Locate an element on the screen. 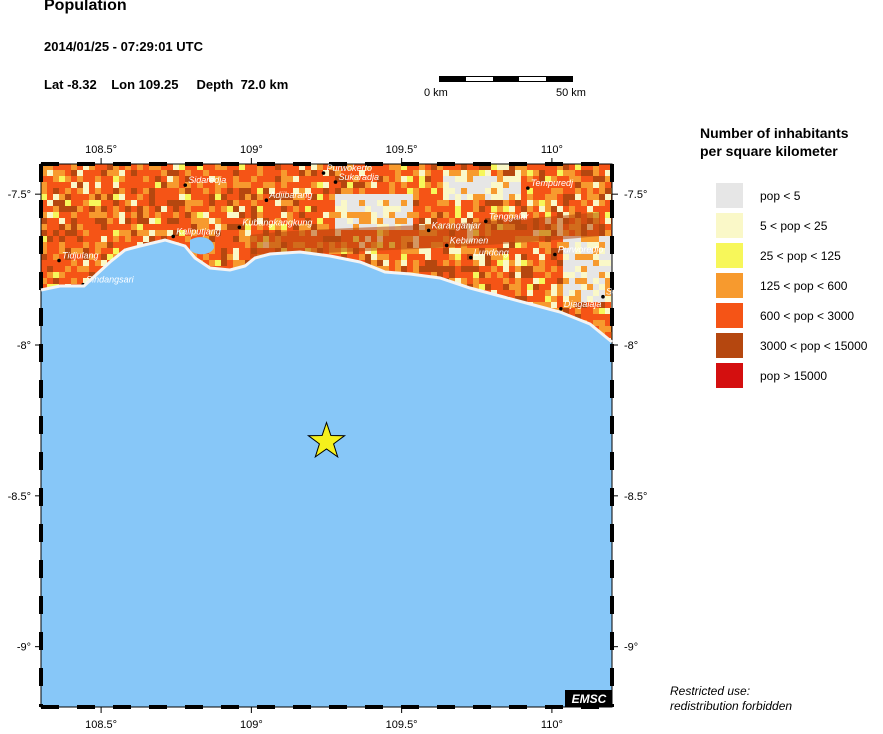 Image resolution: width=883 pixels, height=734 pixels. legend-label: pop > 15000 is located at coordinates (794, 376).